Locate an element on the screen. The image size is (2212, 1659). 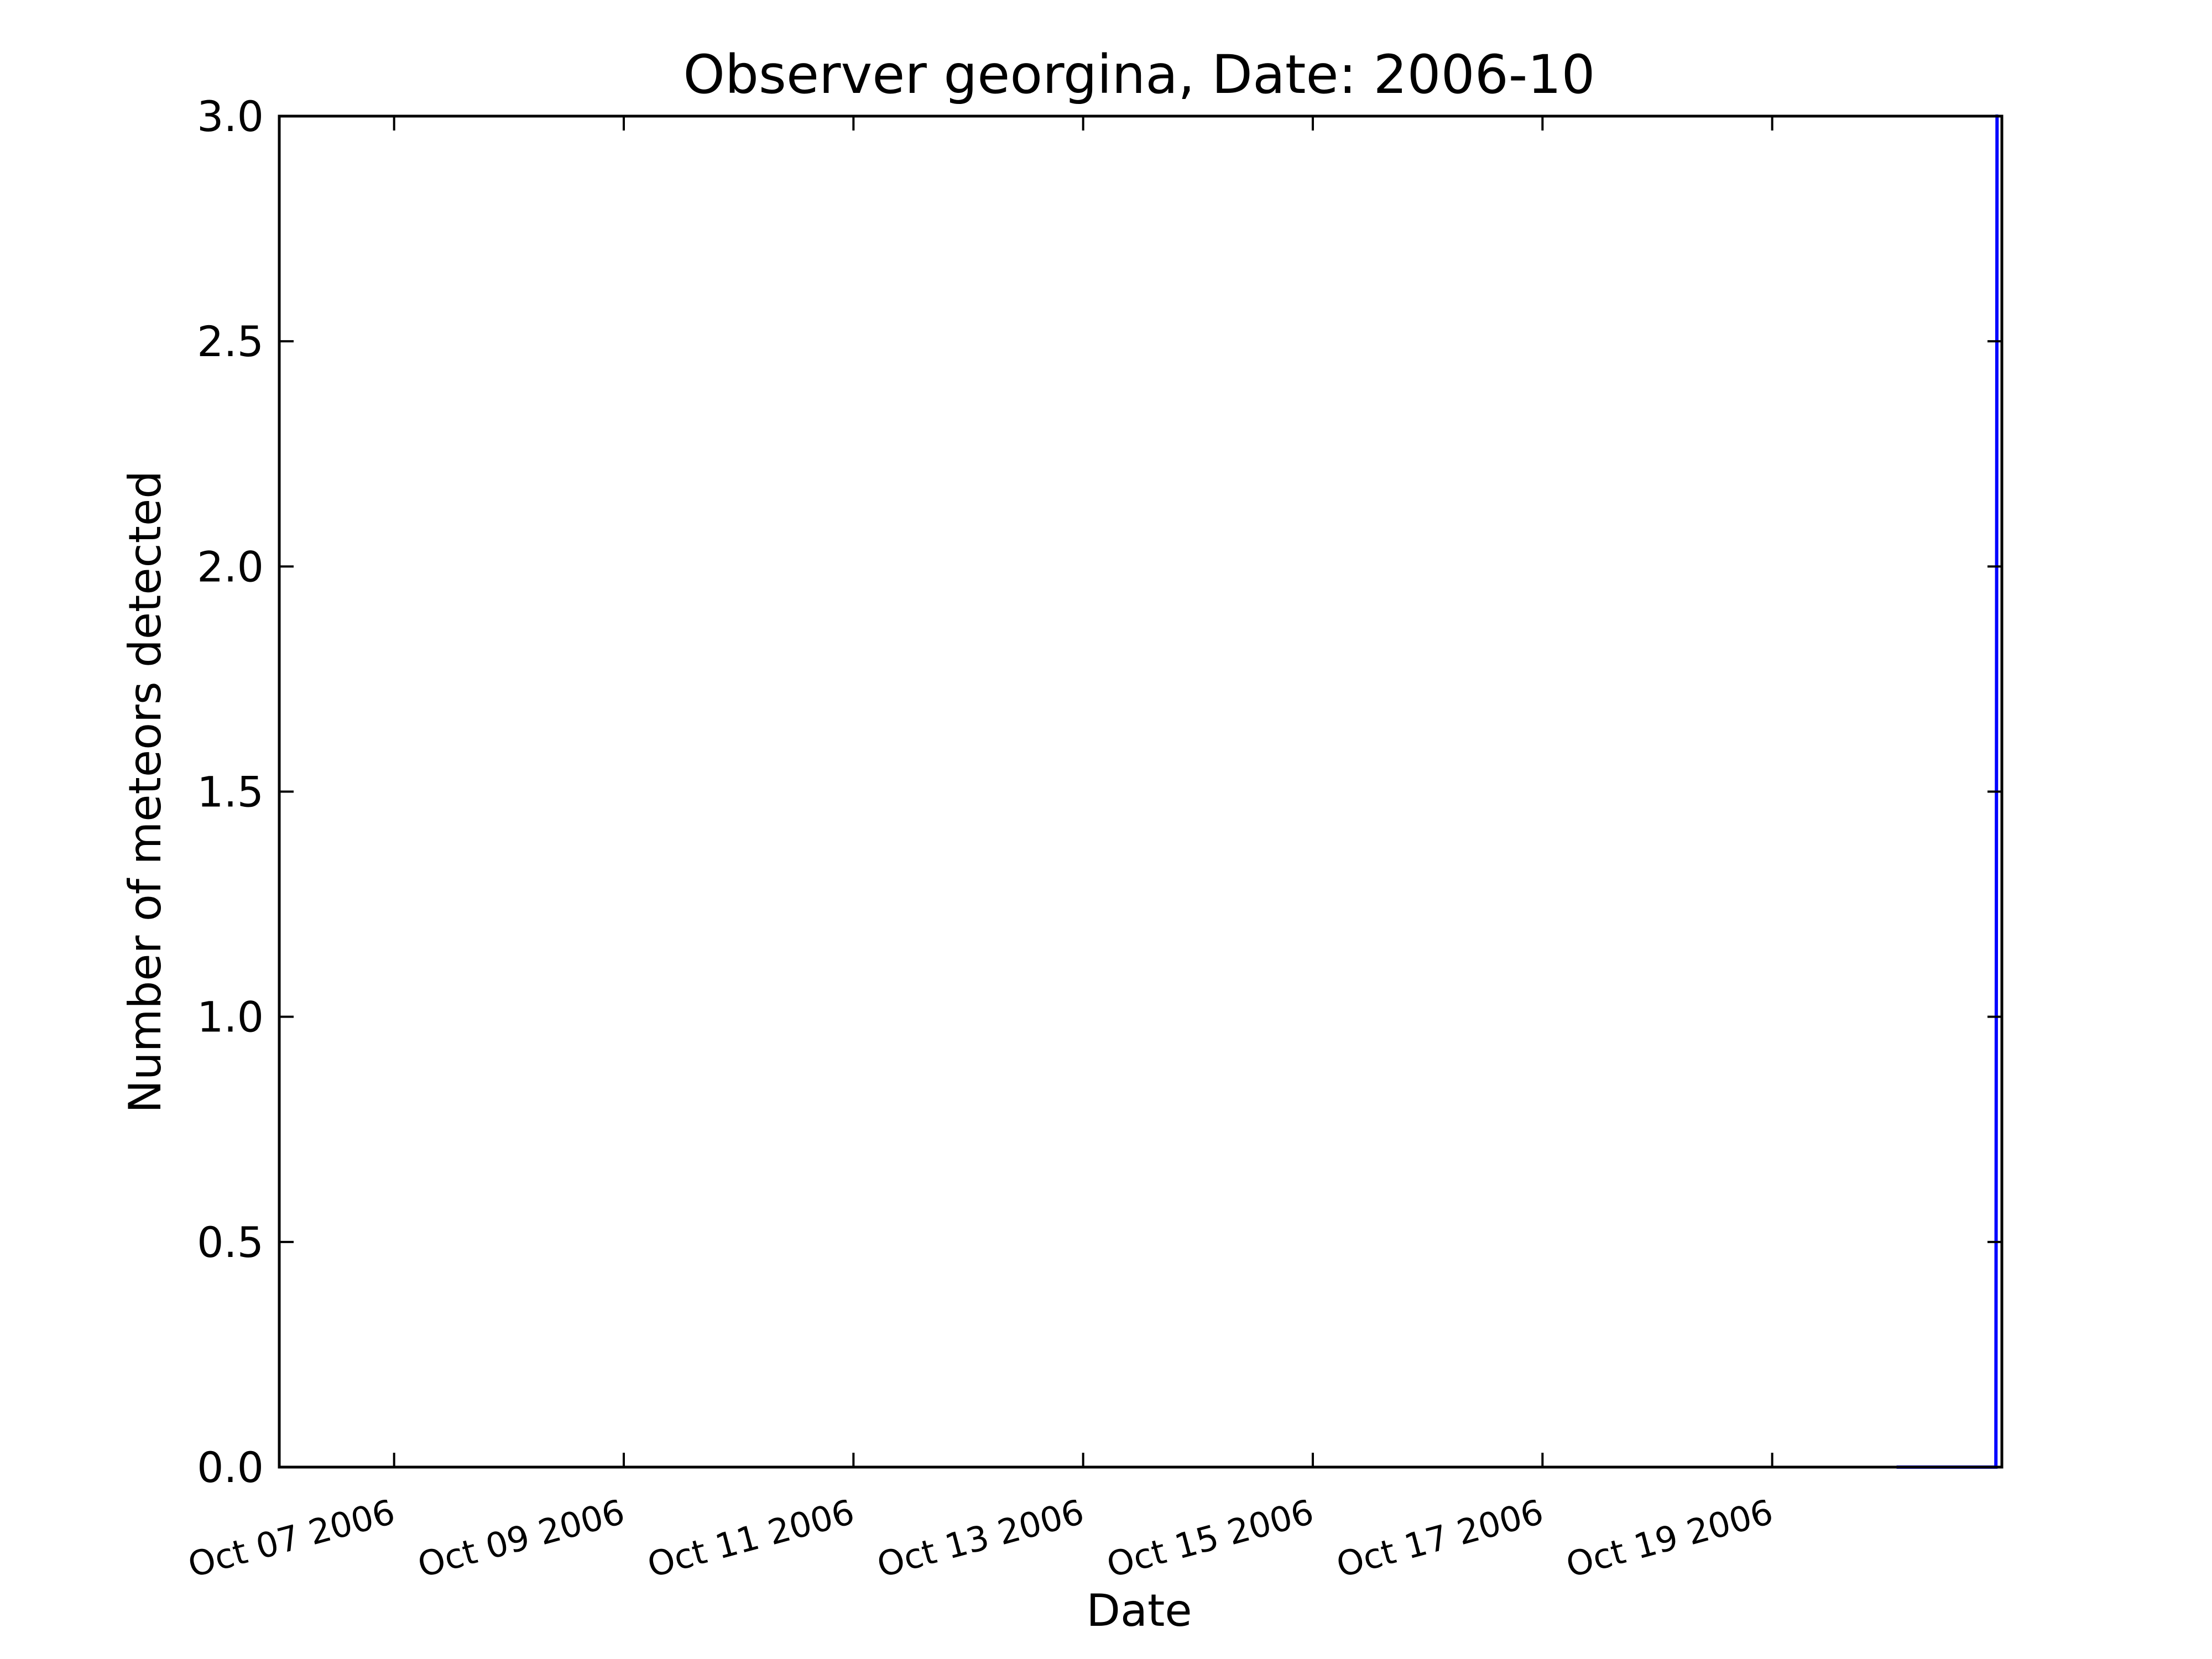
y-tick-label: 0.5 is located at coordinates (231, 1242).